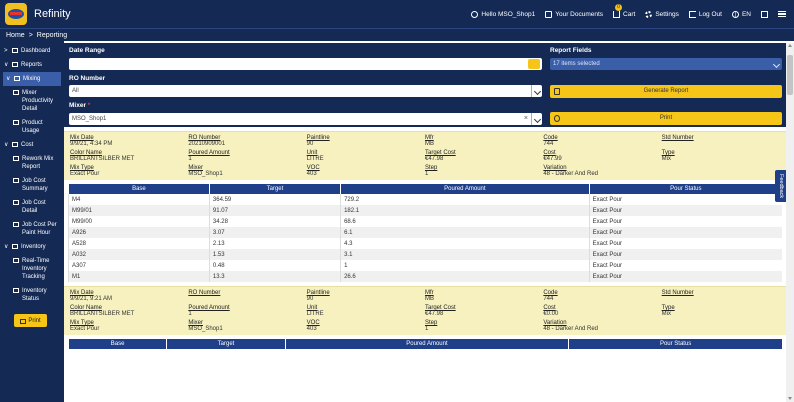 This screenshot has width=794, height=402. Describe the element at coordinates (305, 64) in the screenshot. I see `date-range-input` at that location.